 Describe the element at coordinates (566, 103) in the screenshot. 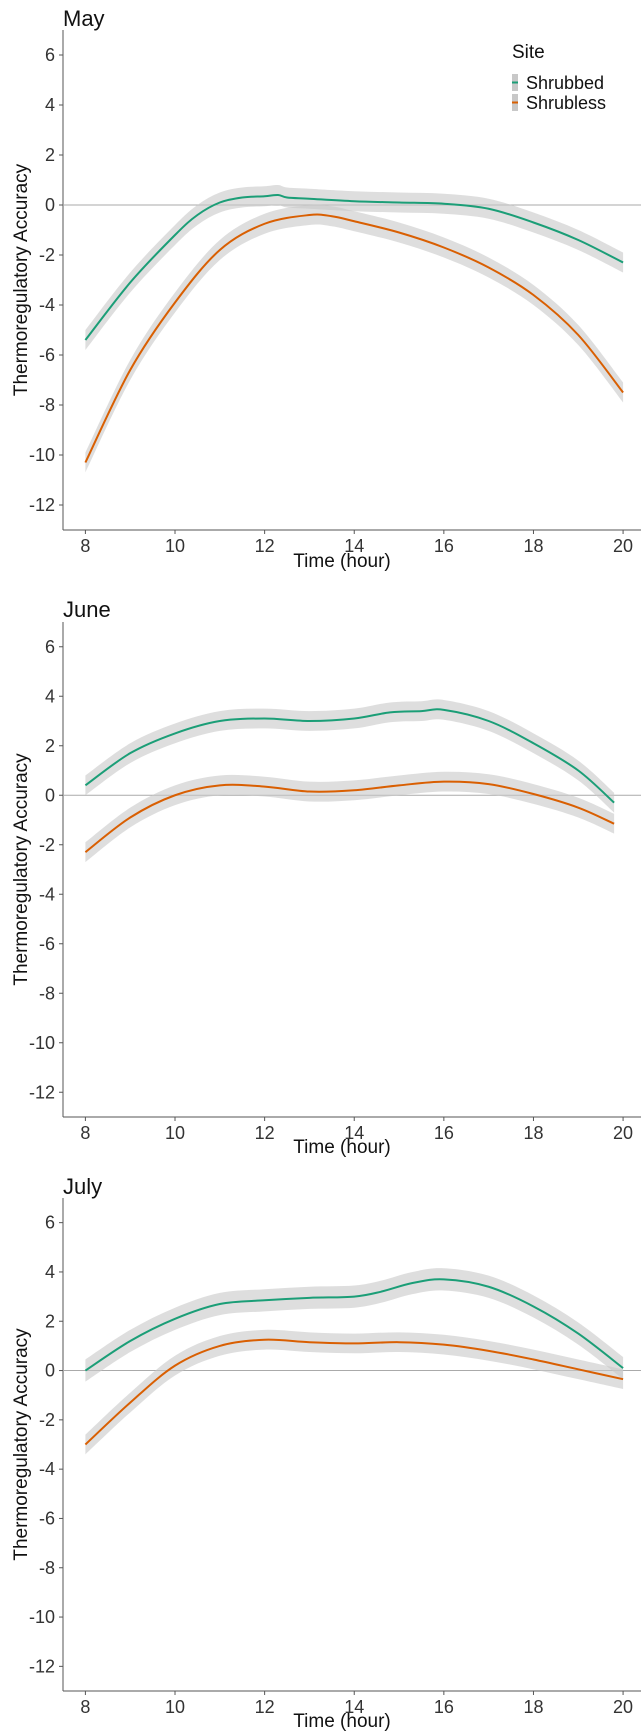

I see `legend-label-shrubless: Shrubless` at that location.